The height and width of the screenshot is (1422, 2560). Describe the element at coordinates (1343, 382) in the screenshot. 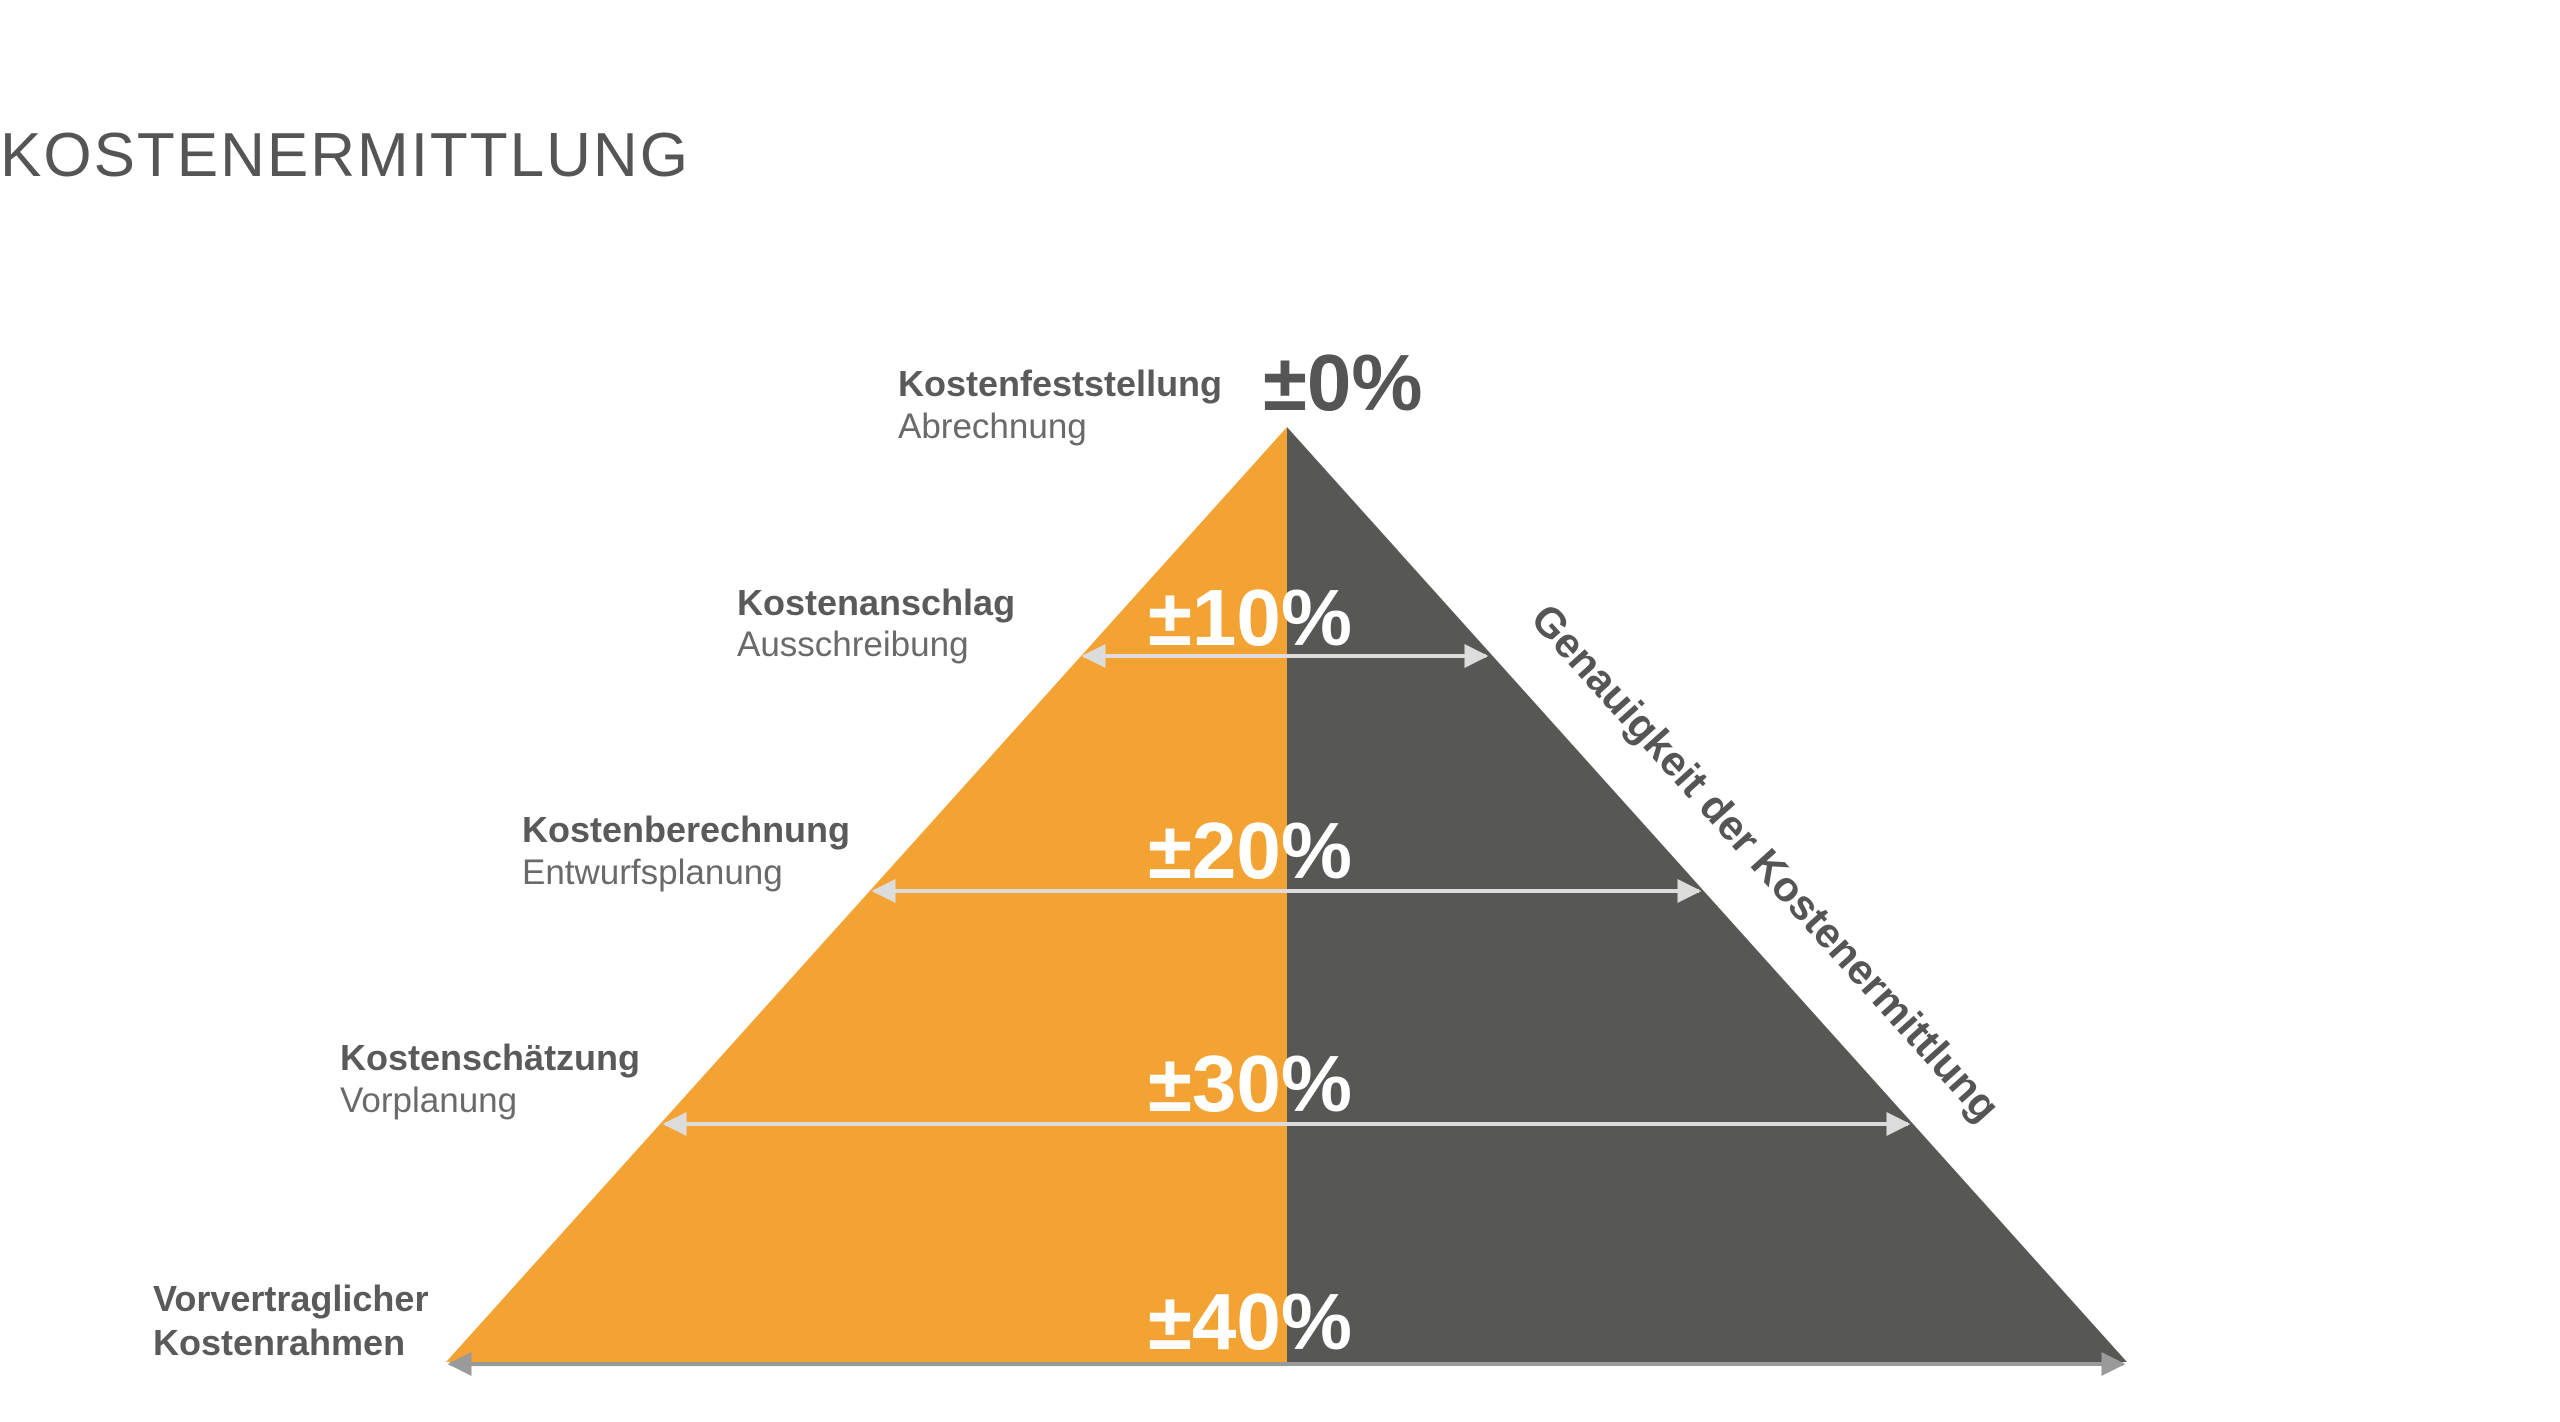

I see `accuracy: ±0%` at that location.